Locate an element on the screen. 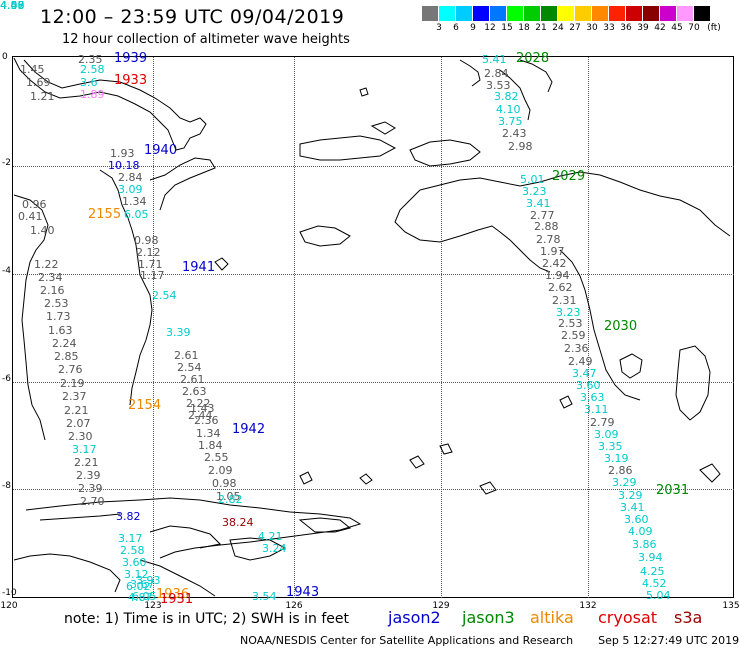  swh-value: 2.19 is located at coordinates (72, 383).